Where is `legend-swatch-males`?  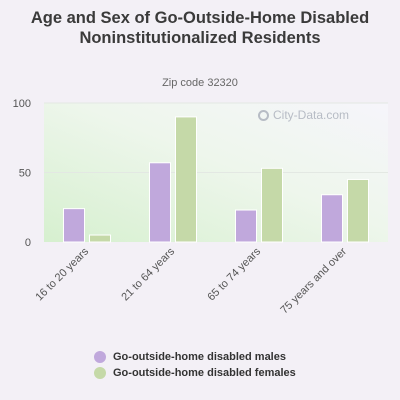 legend-swatch-males is located at coordinates (100, 357).